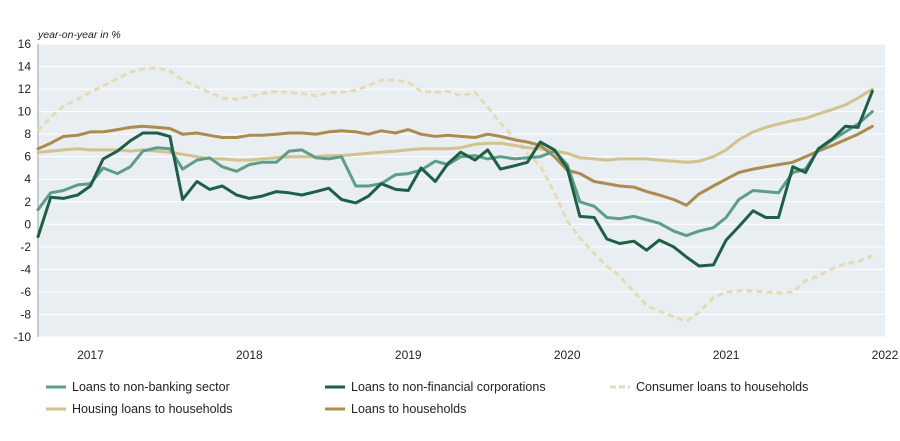 The width and height of the screenshot is (900, 441). Describe the element at coordinates (27, 157) in the screenshot. I see `y-tick-label: 6` at that location.